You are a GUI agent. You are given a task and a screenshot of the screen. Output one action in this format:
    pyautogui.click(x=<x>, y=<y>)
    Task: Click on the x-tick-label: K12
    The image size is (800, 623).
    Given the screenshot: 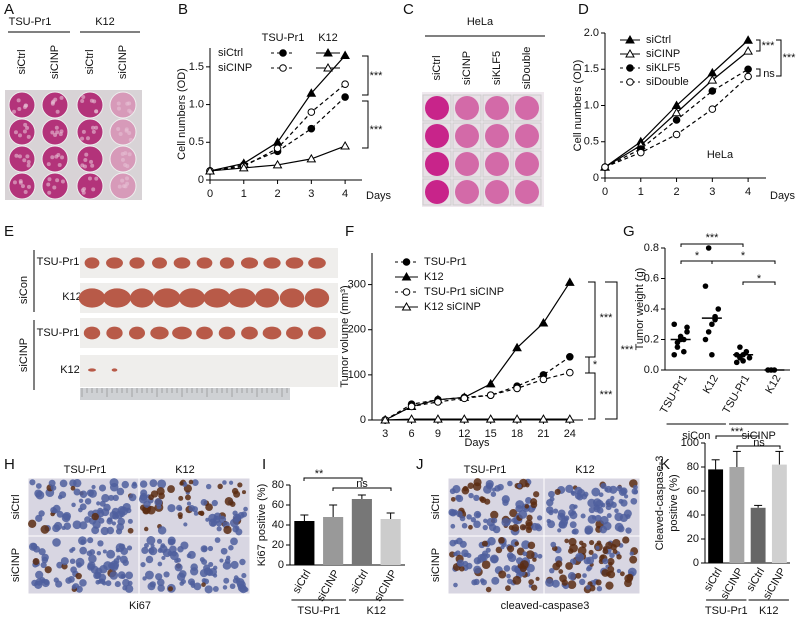 What is the action you would take?
    pyautogui.click(x=773, y=384)
    